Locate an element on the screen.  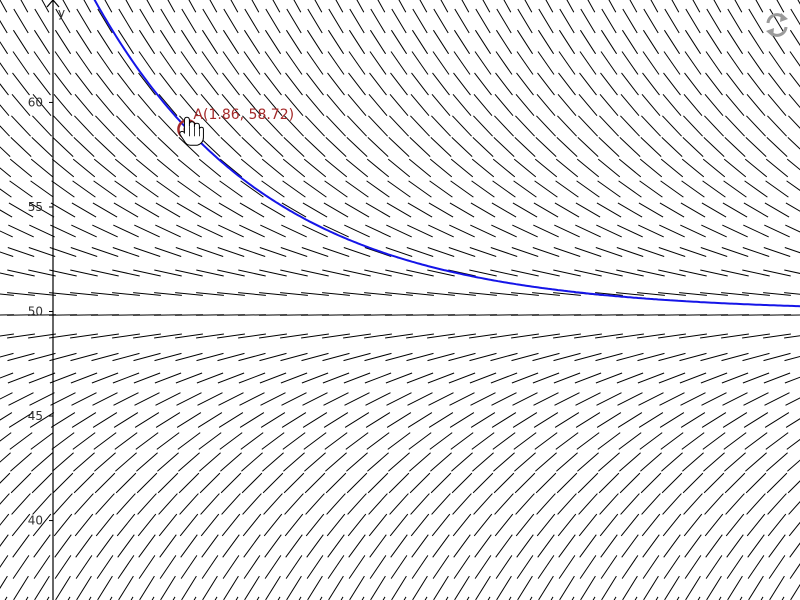
reset-button is located at coordinates (777, 25).